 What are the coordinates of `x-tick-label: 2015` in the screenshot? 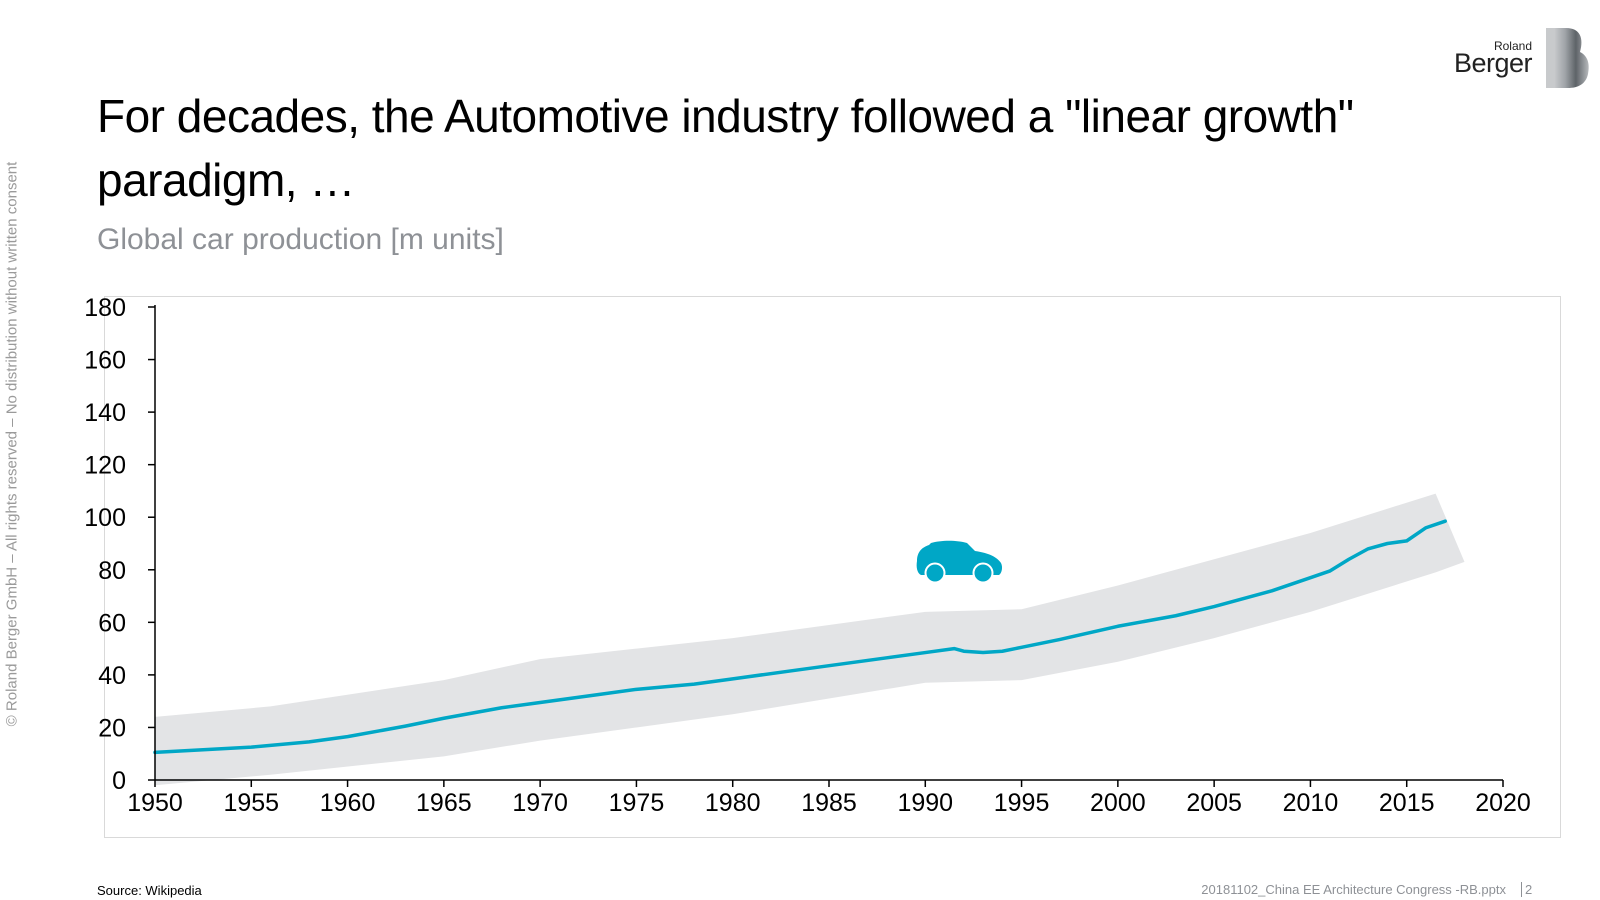 It's located at (1407, 803).